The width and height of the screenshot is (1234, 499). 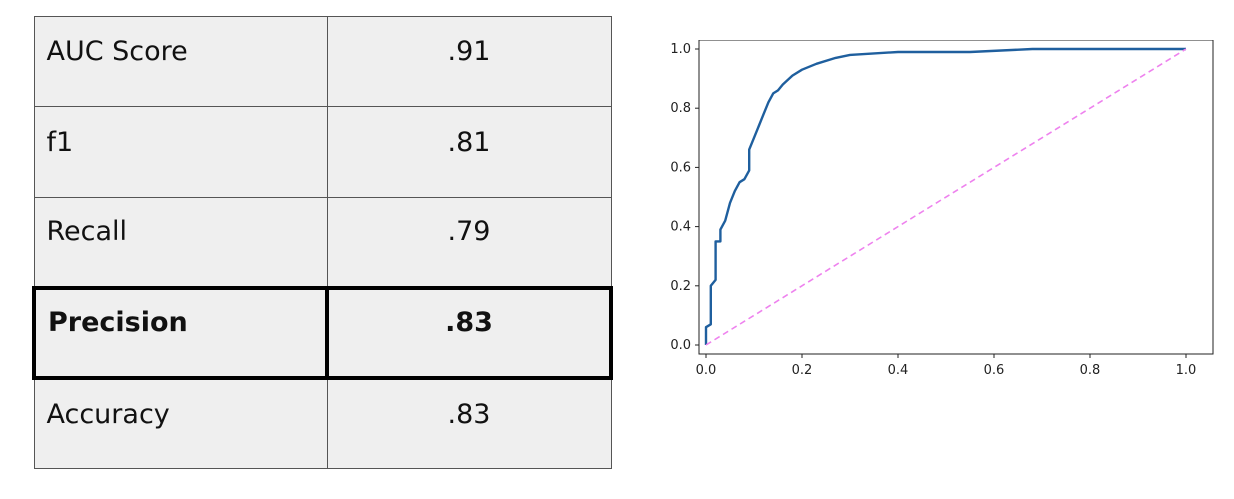 What do you see at coordinates (469, 232) in the screenshot?
I see `metric-value: .79` at bounding box center [469, 232].